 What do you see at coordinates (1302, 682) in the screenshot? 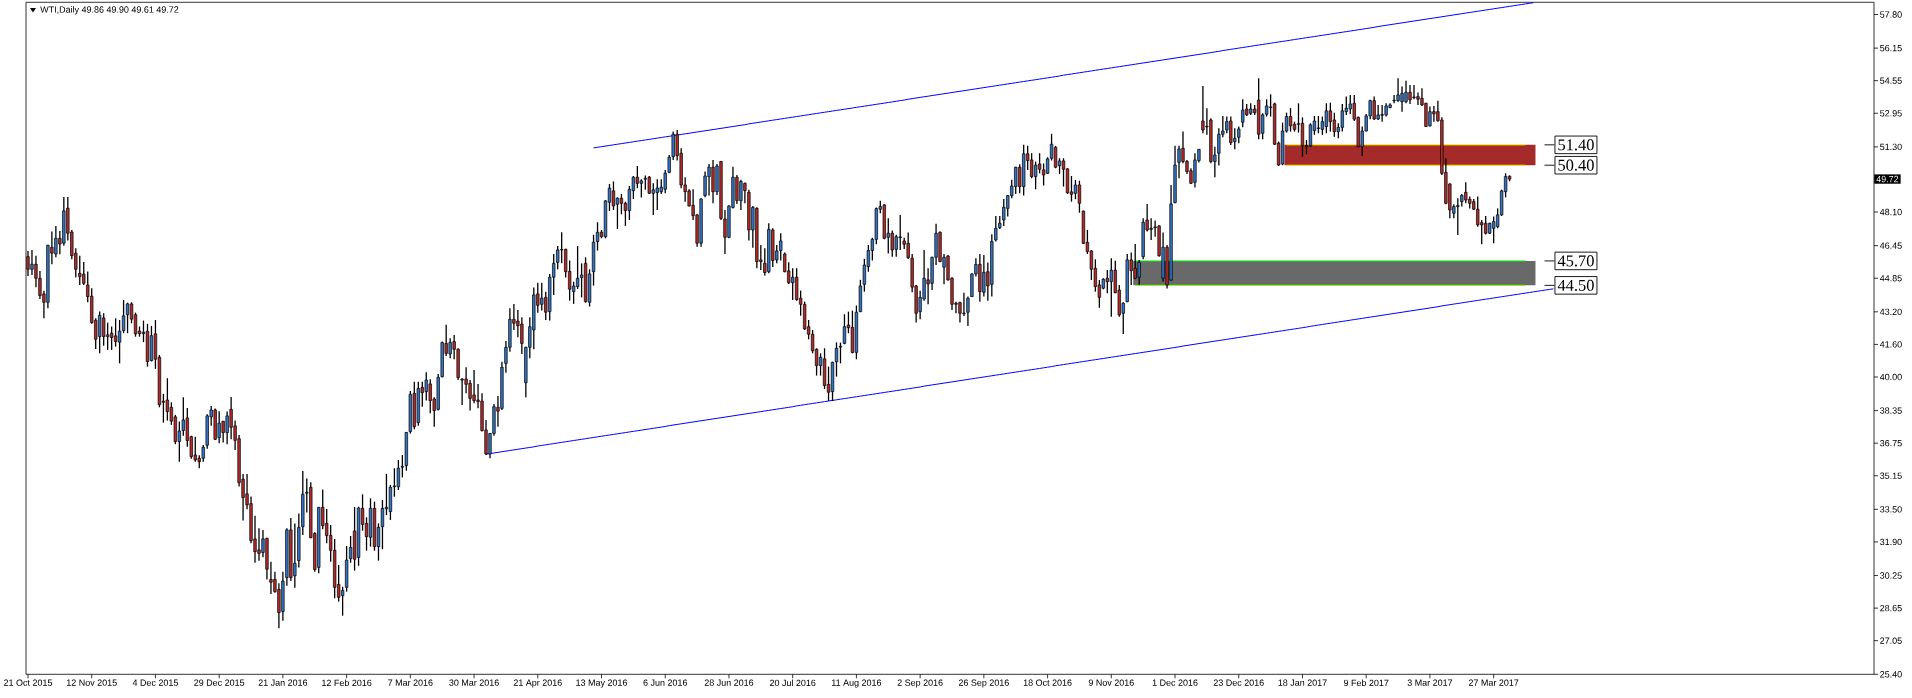
I see `x-tick-label: 18 Jan 2017` at bounding box center [1302, 682].